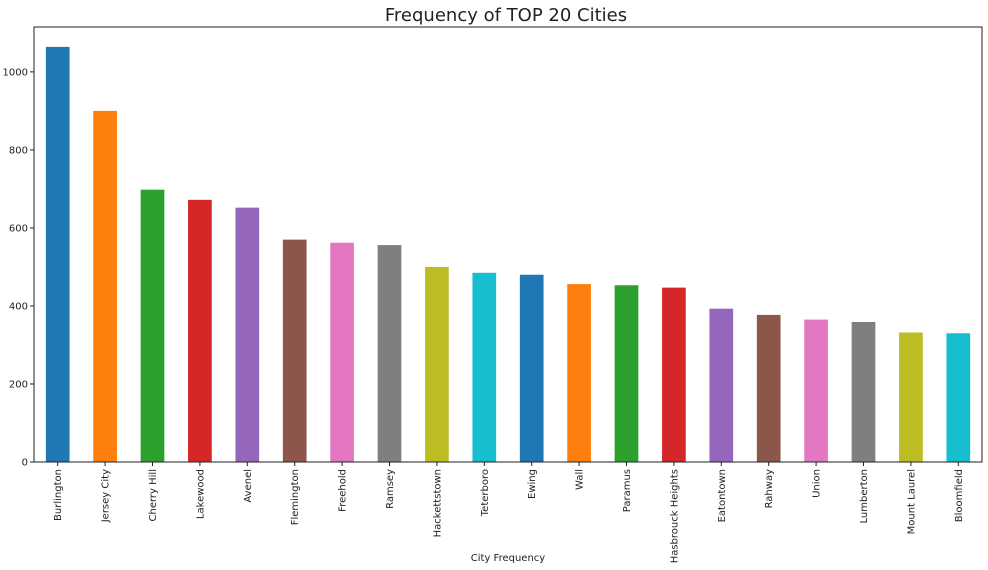 The height and width of the screenshot is (570, 988). Describe the element at coordinates (958, 397) in the screenshot. I see `bar-bloomfield` at that location.